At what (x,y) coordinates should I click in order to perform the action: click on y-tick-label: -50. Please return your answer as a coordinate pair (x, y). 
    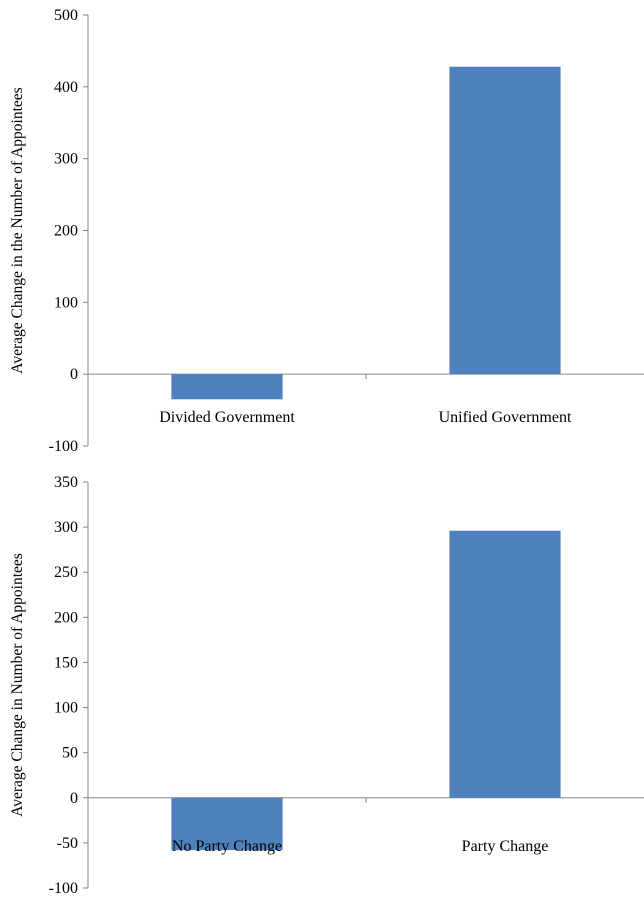
    Looking at the image, I should click on (67, 843).